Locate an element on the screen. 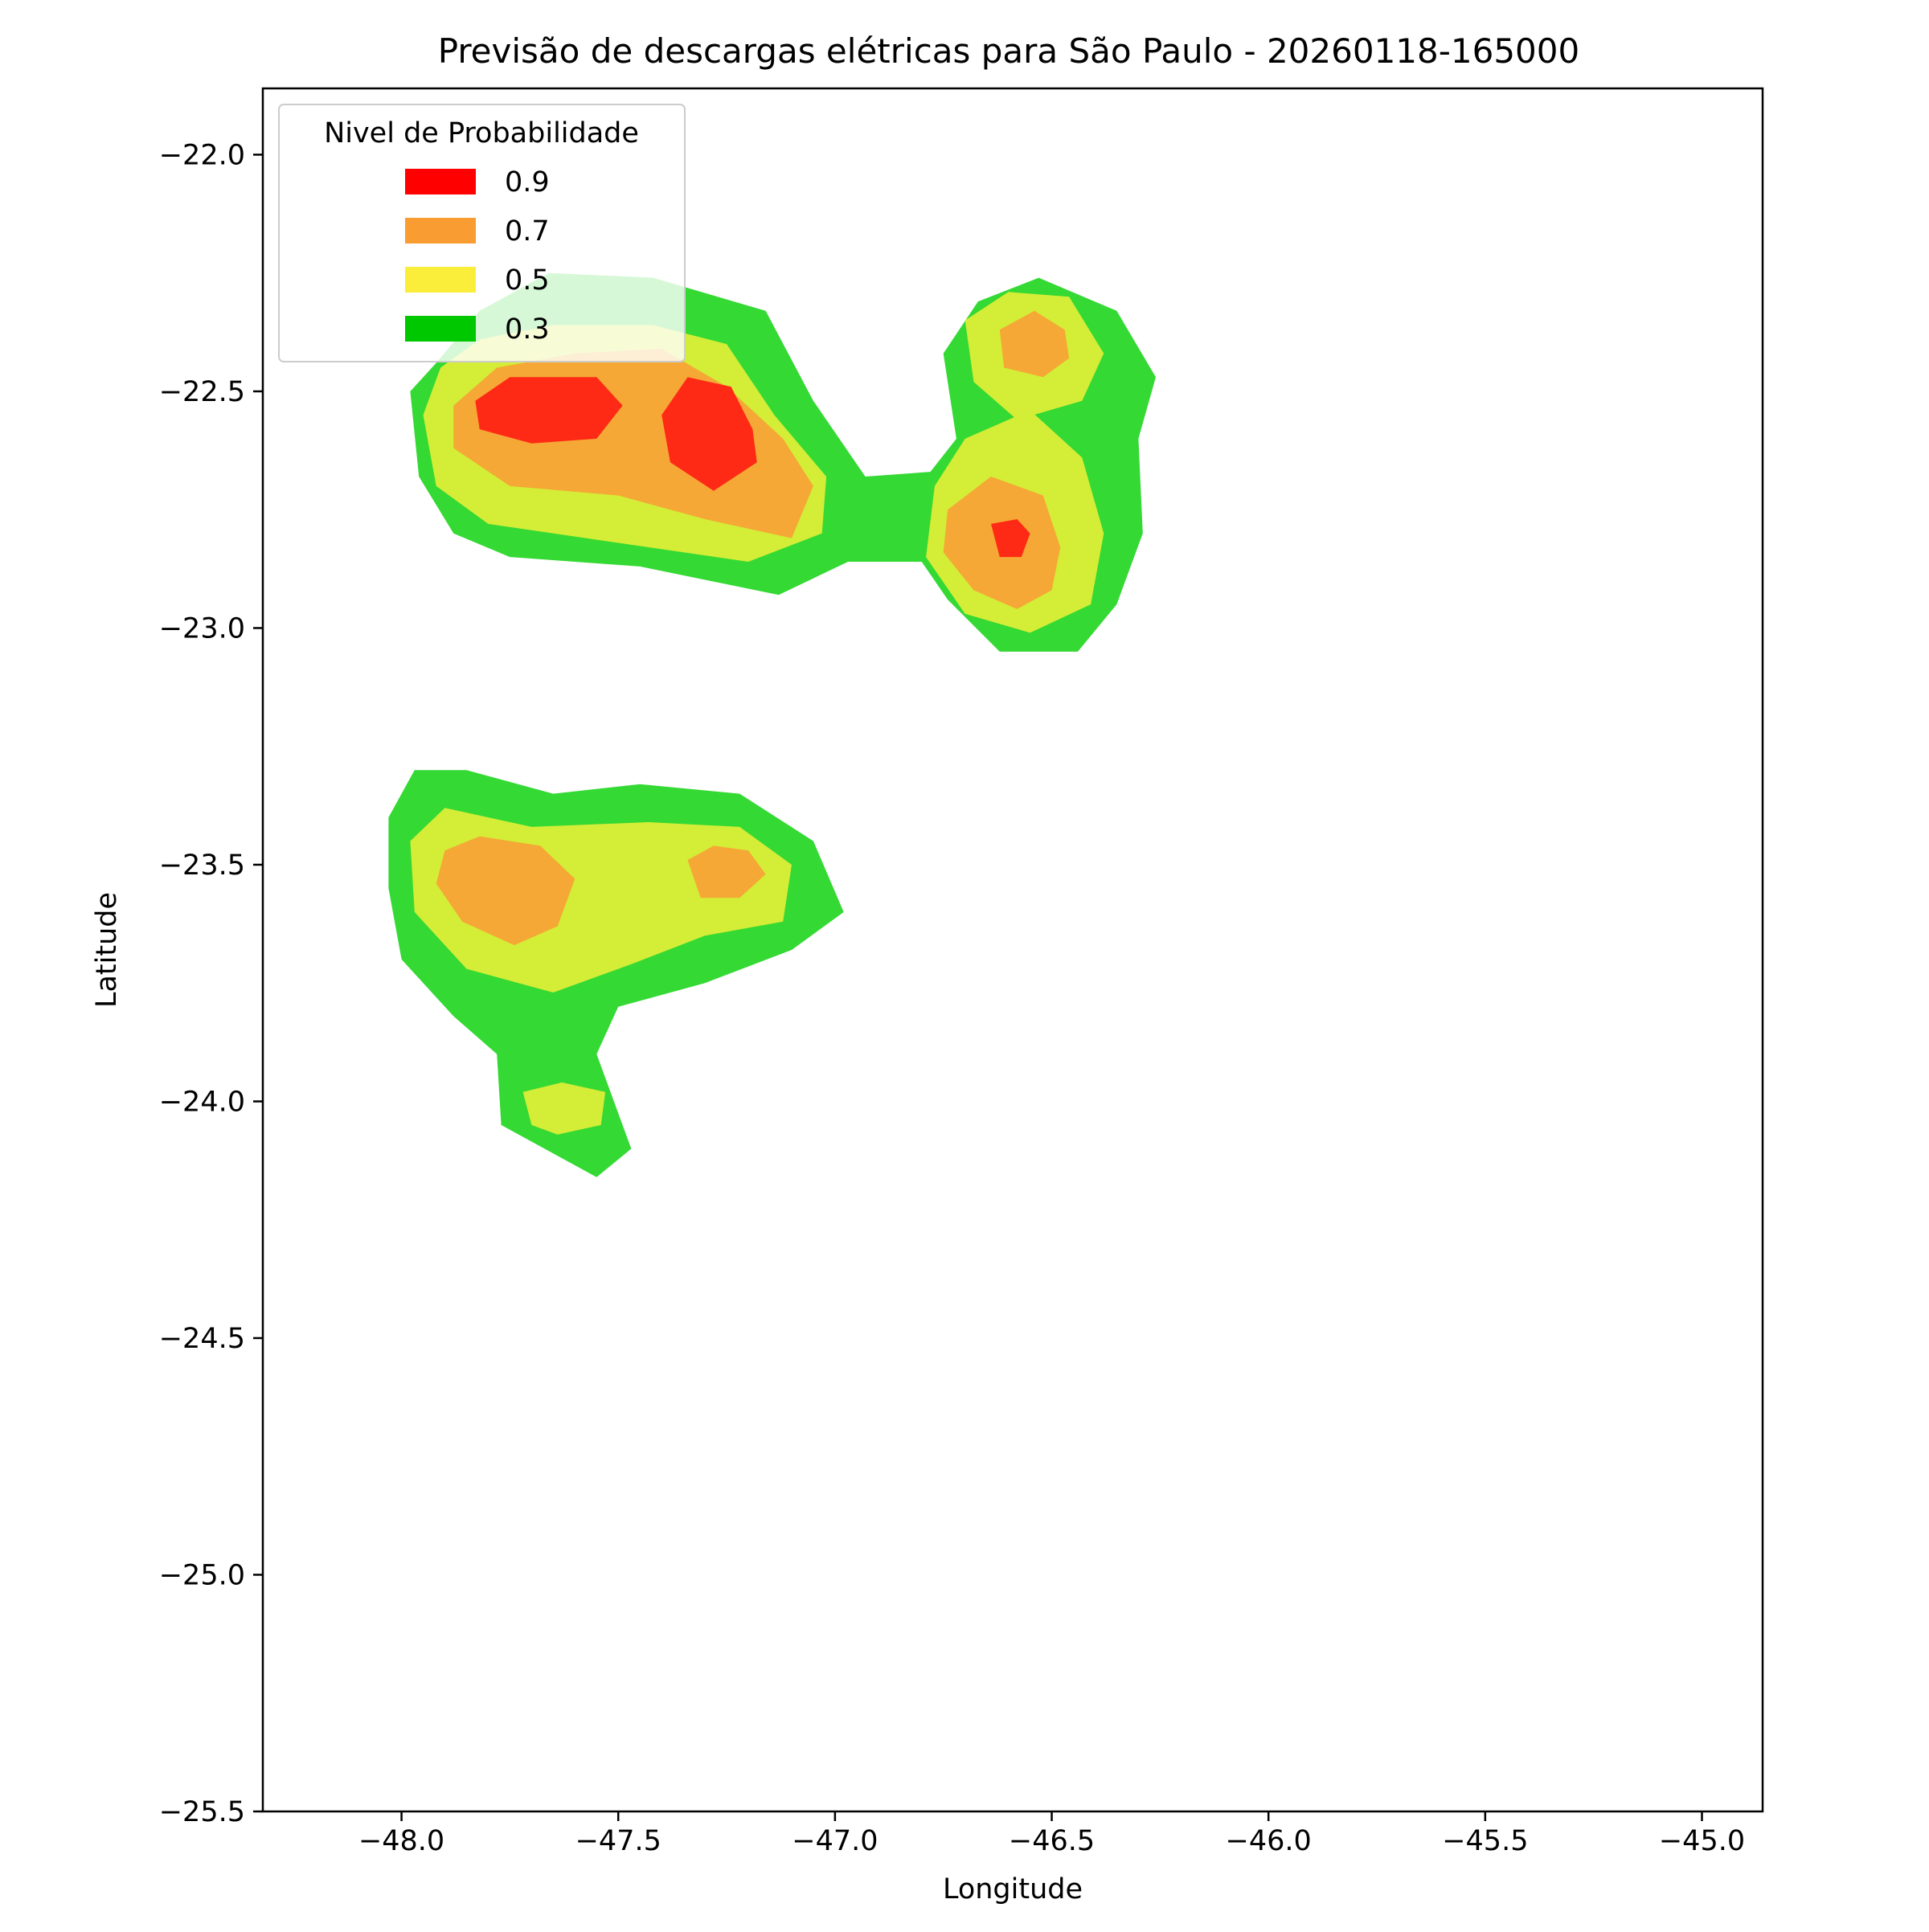 The image size is (1929, 1932). y-tick-label: −25.0 is located at coordinates (202, 1575).